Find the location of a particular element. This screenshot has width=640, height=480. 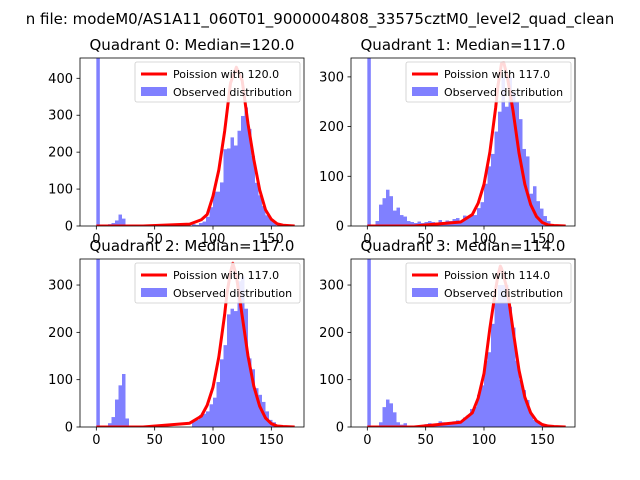

quadrant-title: Quadrant 1: Median=117.0 is located at coordinates (463, 45).